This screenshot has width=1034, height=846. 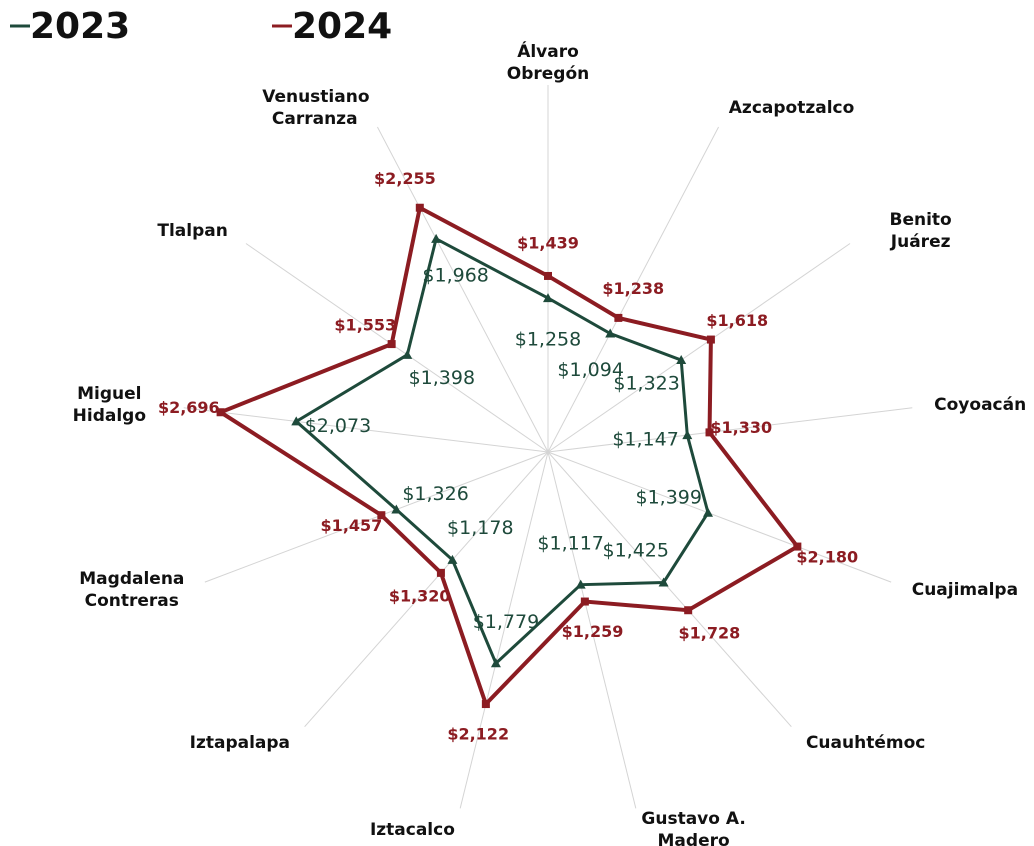 I want to click on category-label: Venustiano Carranza, so click(x=316, y=107).